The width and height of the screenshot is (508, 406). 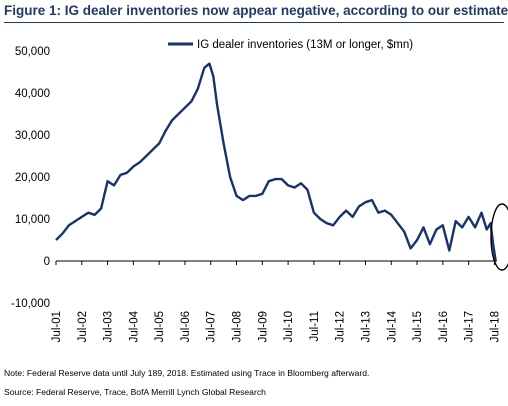 I want to click on y-tick-label: 30,000, so click(x=32, y=136).